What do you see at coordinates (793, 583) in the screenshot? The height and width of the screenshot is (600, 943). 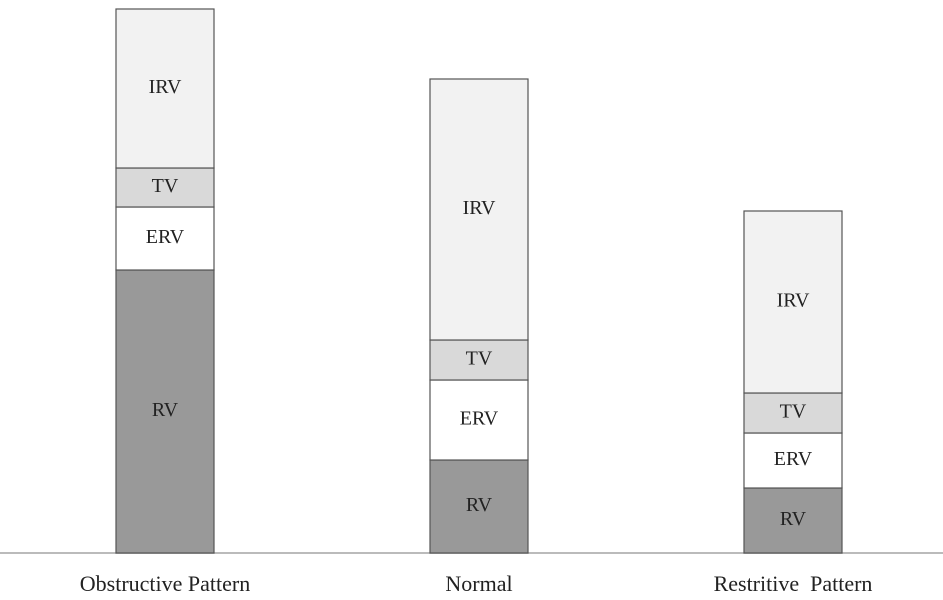 I see `x-tick-label: Restritive Pattern` at bounding box center [793, 583].